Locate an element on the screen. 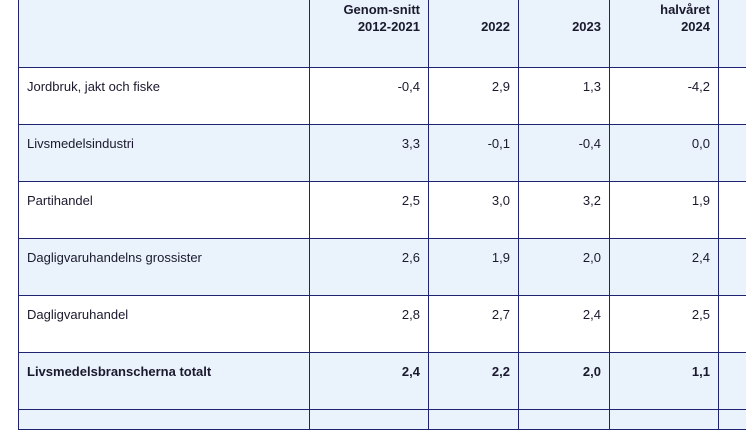  table-row: Dagligvaruhandel 2,8 2,7 2,4 2,5 is located at coordinates (382, 324).